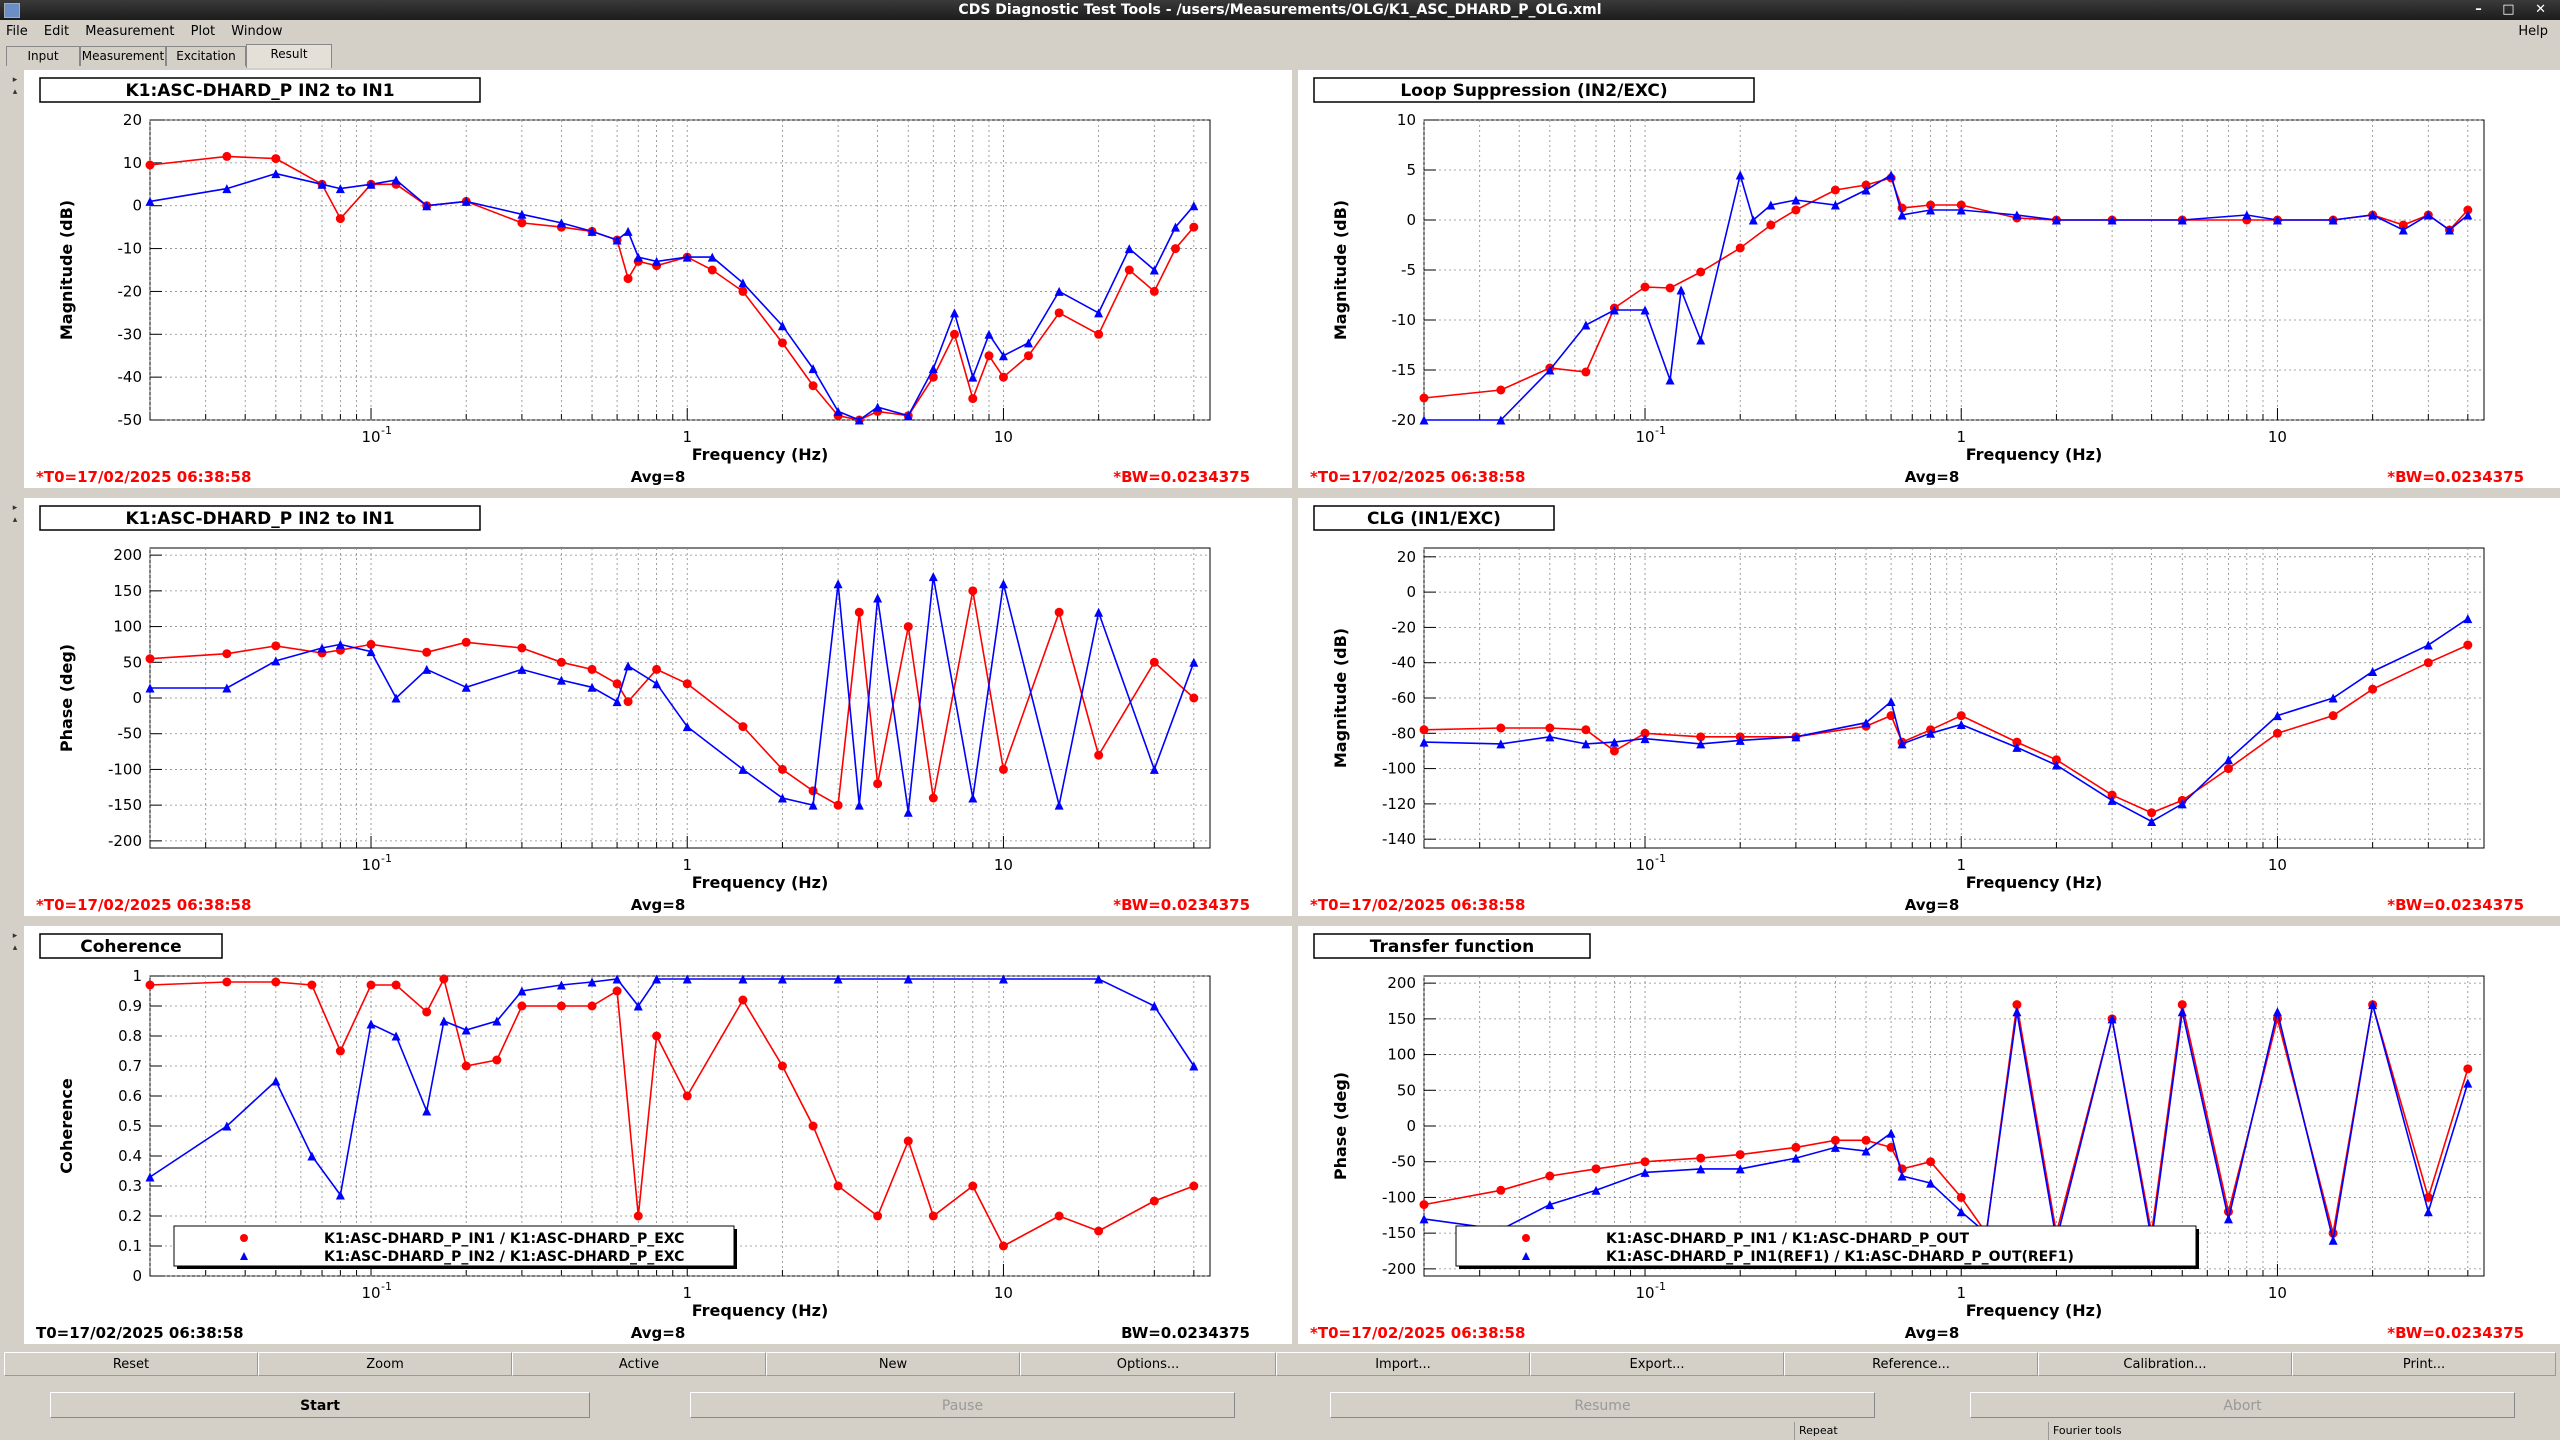 Image resolution: width=2560 pixels, height=1440 pixels. I want to click on y-tick-label: 0.6, so click(130, 1096).